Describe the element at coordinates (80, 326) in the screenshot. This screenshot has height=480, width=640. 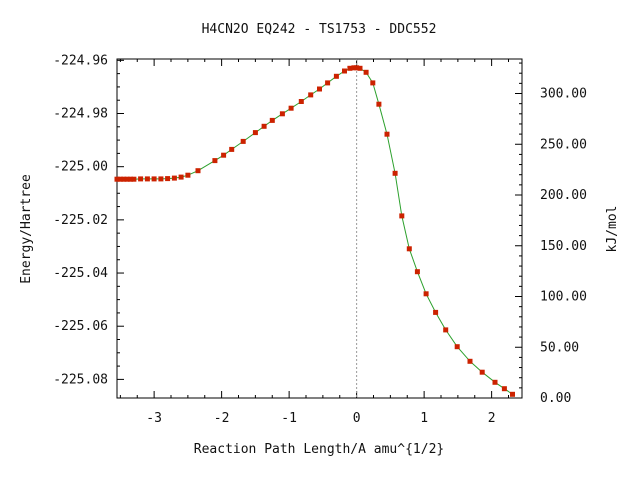
I see `y-tick-label: -225.06` at that location.